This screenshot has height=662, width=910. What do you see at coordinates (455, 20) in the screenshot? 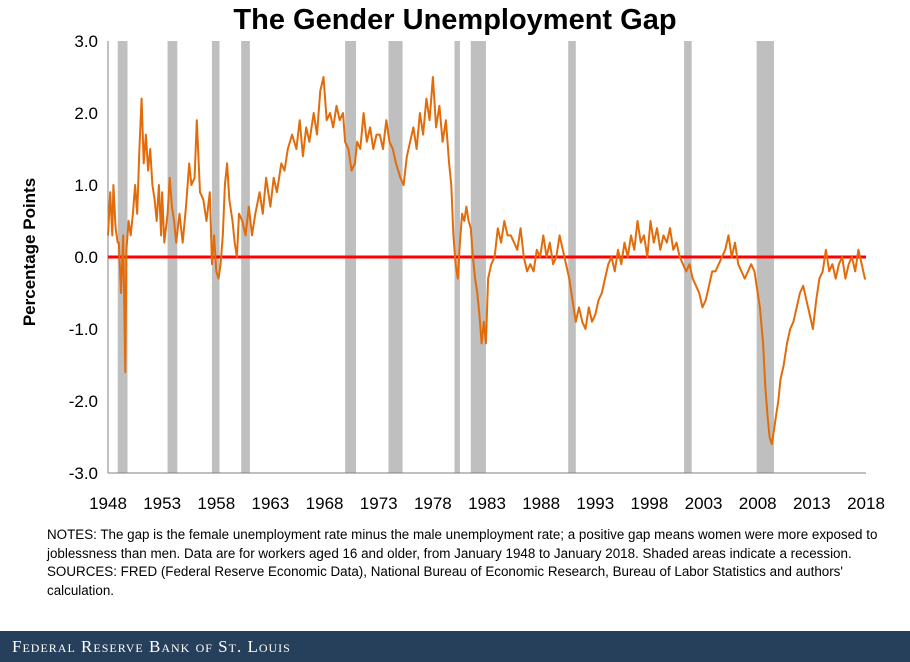
I see `chart-title: The Gender Unemployment Gap` at bounding box center [455, 20].